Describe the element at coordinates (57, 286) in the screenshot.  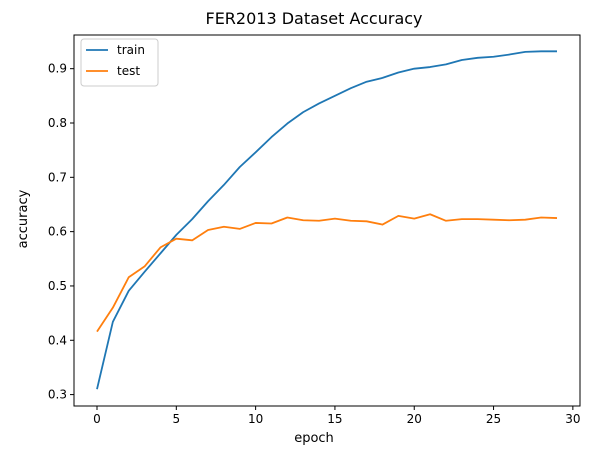
I see `y-tick-label: 0.5` at that location.